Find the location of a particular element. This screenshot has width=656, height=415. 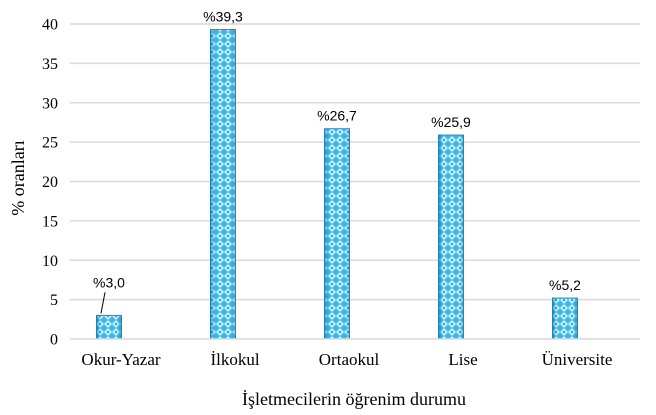

y-axis-title: % oranları is located at coordinates (18, 177).